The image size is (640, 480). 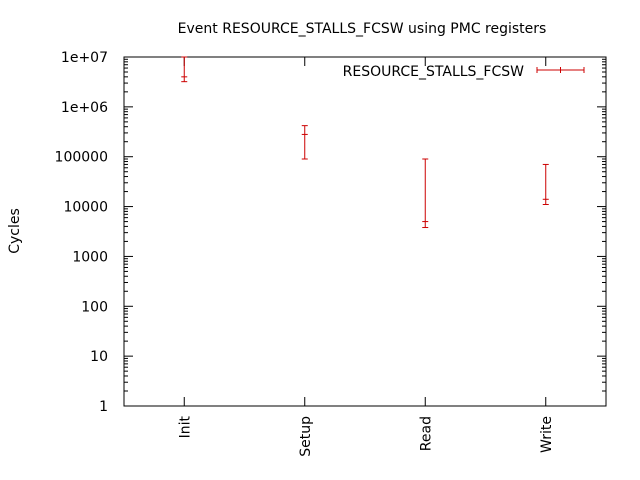 What do you see at coordinates (84, 108) in the screenshot?
I see `y-tick-label: 1e+06` at bounding box center [84, 108].